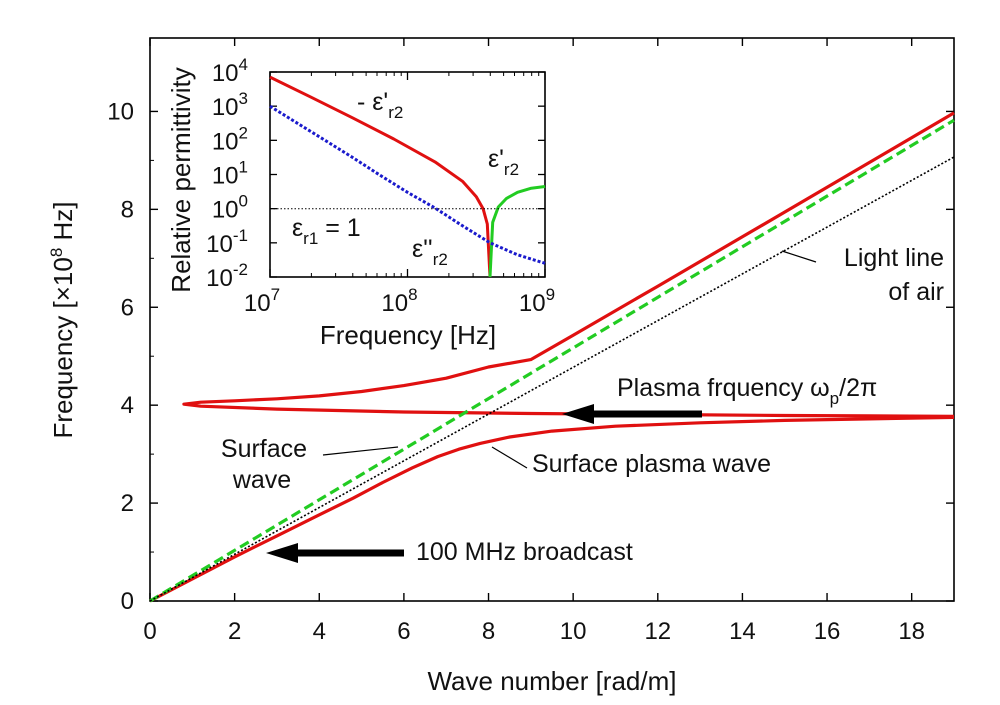 The width and height of the screenshot is (1000, 705). I want to click on annotation-surface-wave-1: Surface, so click(264, 449).